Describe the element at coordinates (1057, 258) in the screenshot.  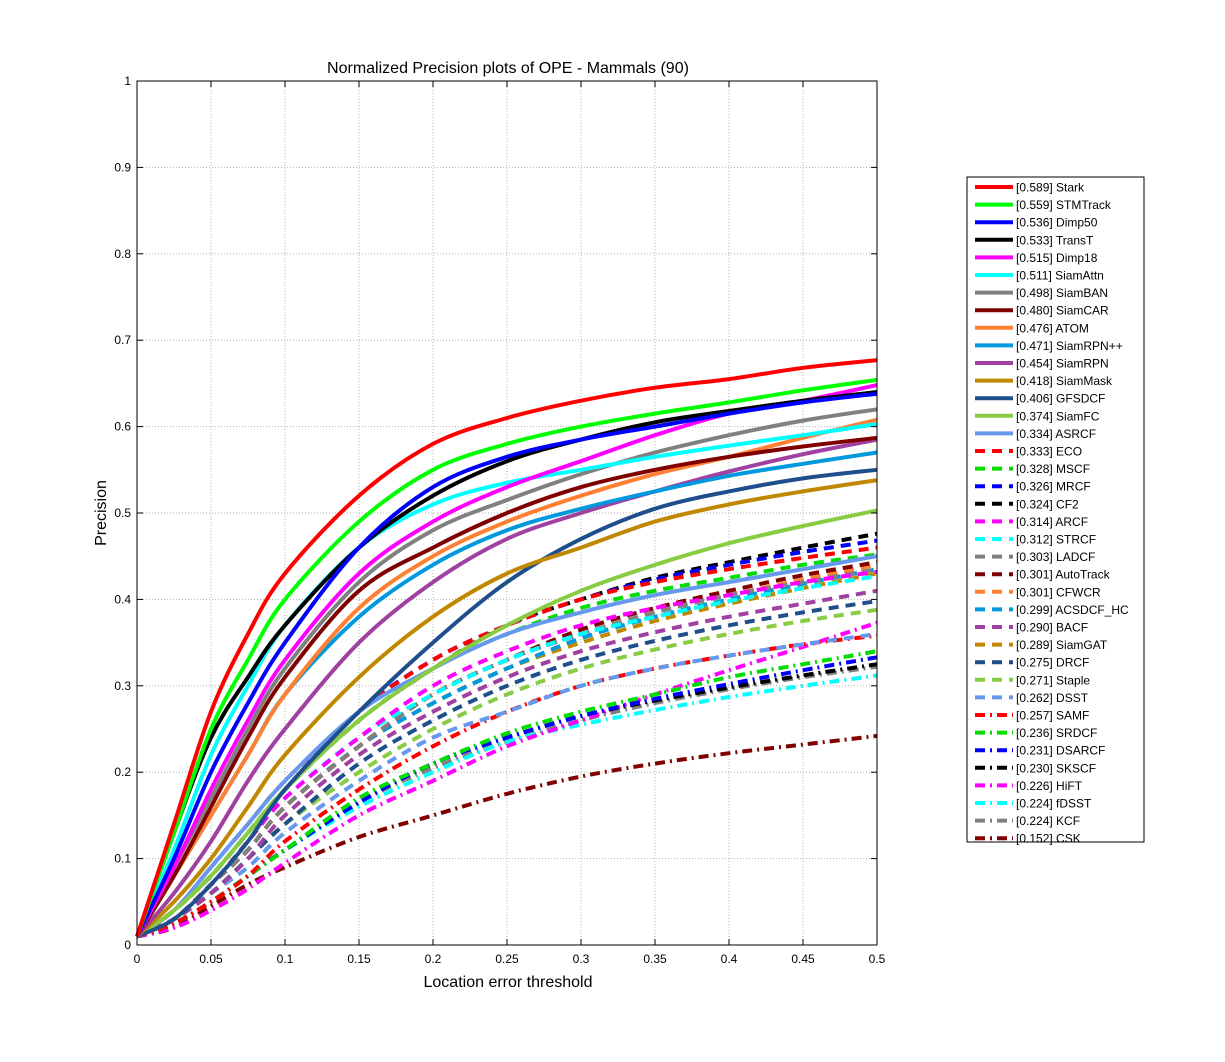
I see `legend-entry-label: [0.515] Dimp18` at that location.